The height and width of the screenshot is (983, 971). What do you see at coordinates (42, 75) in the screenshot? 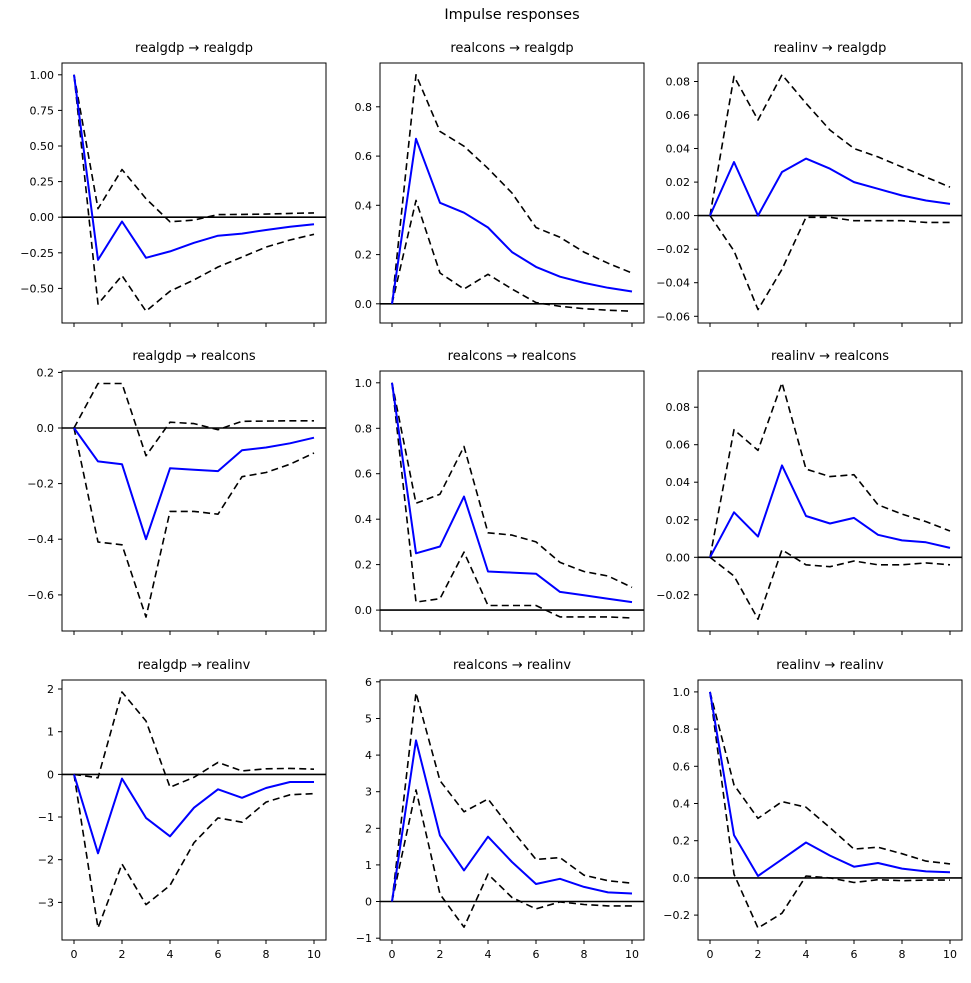
I see `y-tick-label: 1.00` at bounding box center [42, 75].